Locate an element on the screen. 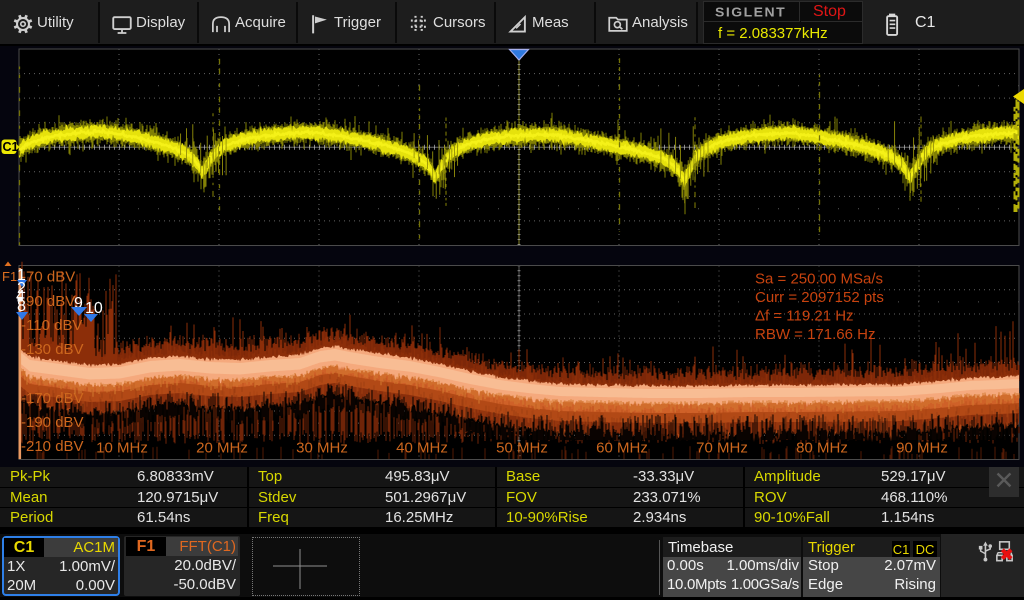 The height and width of the screenshot is (600, 1024). svg-text: -70 dBV is located at coordinates (48, 277).